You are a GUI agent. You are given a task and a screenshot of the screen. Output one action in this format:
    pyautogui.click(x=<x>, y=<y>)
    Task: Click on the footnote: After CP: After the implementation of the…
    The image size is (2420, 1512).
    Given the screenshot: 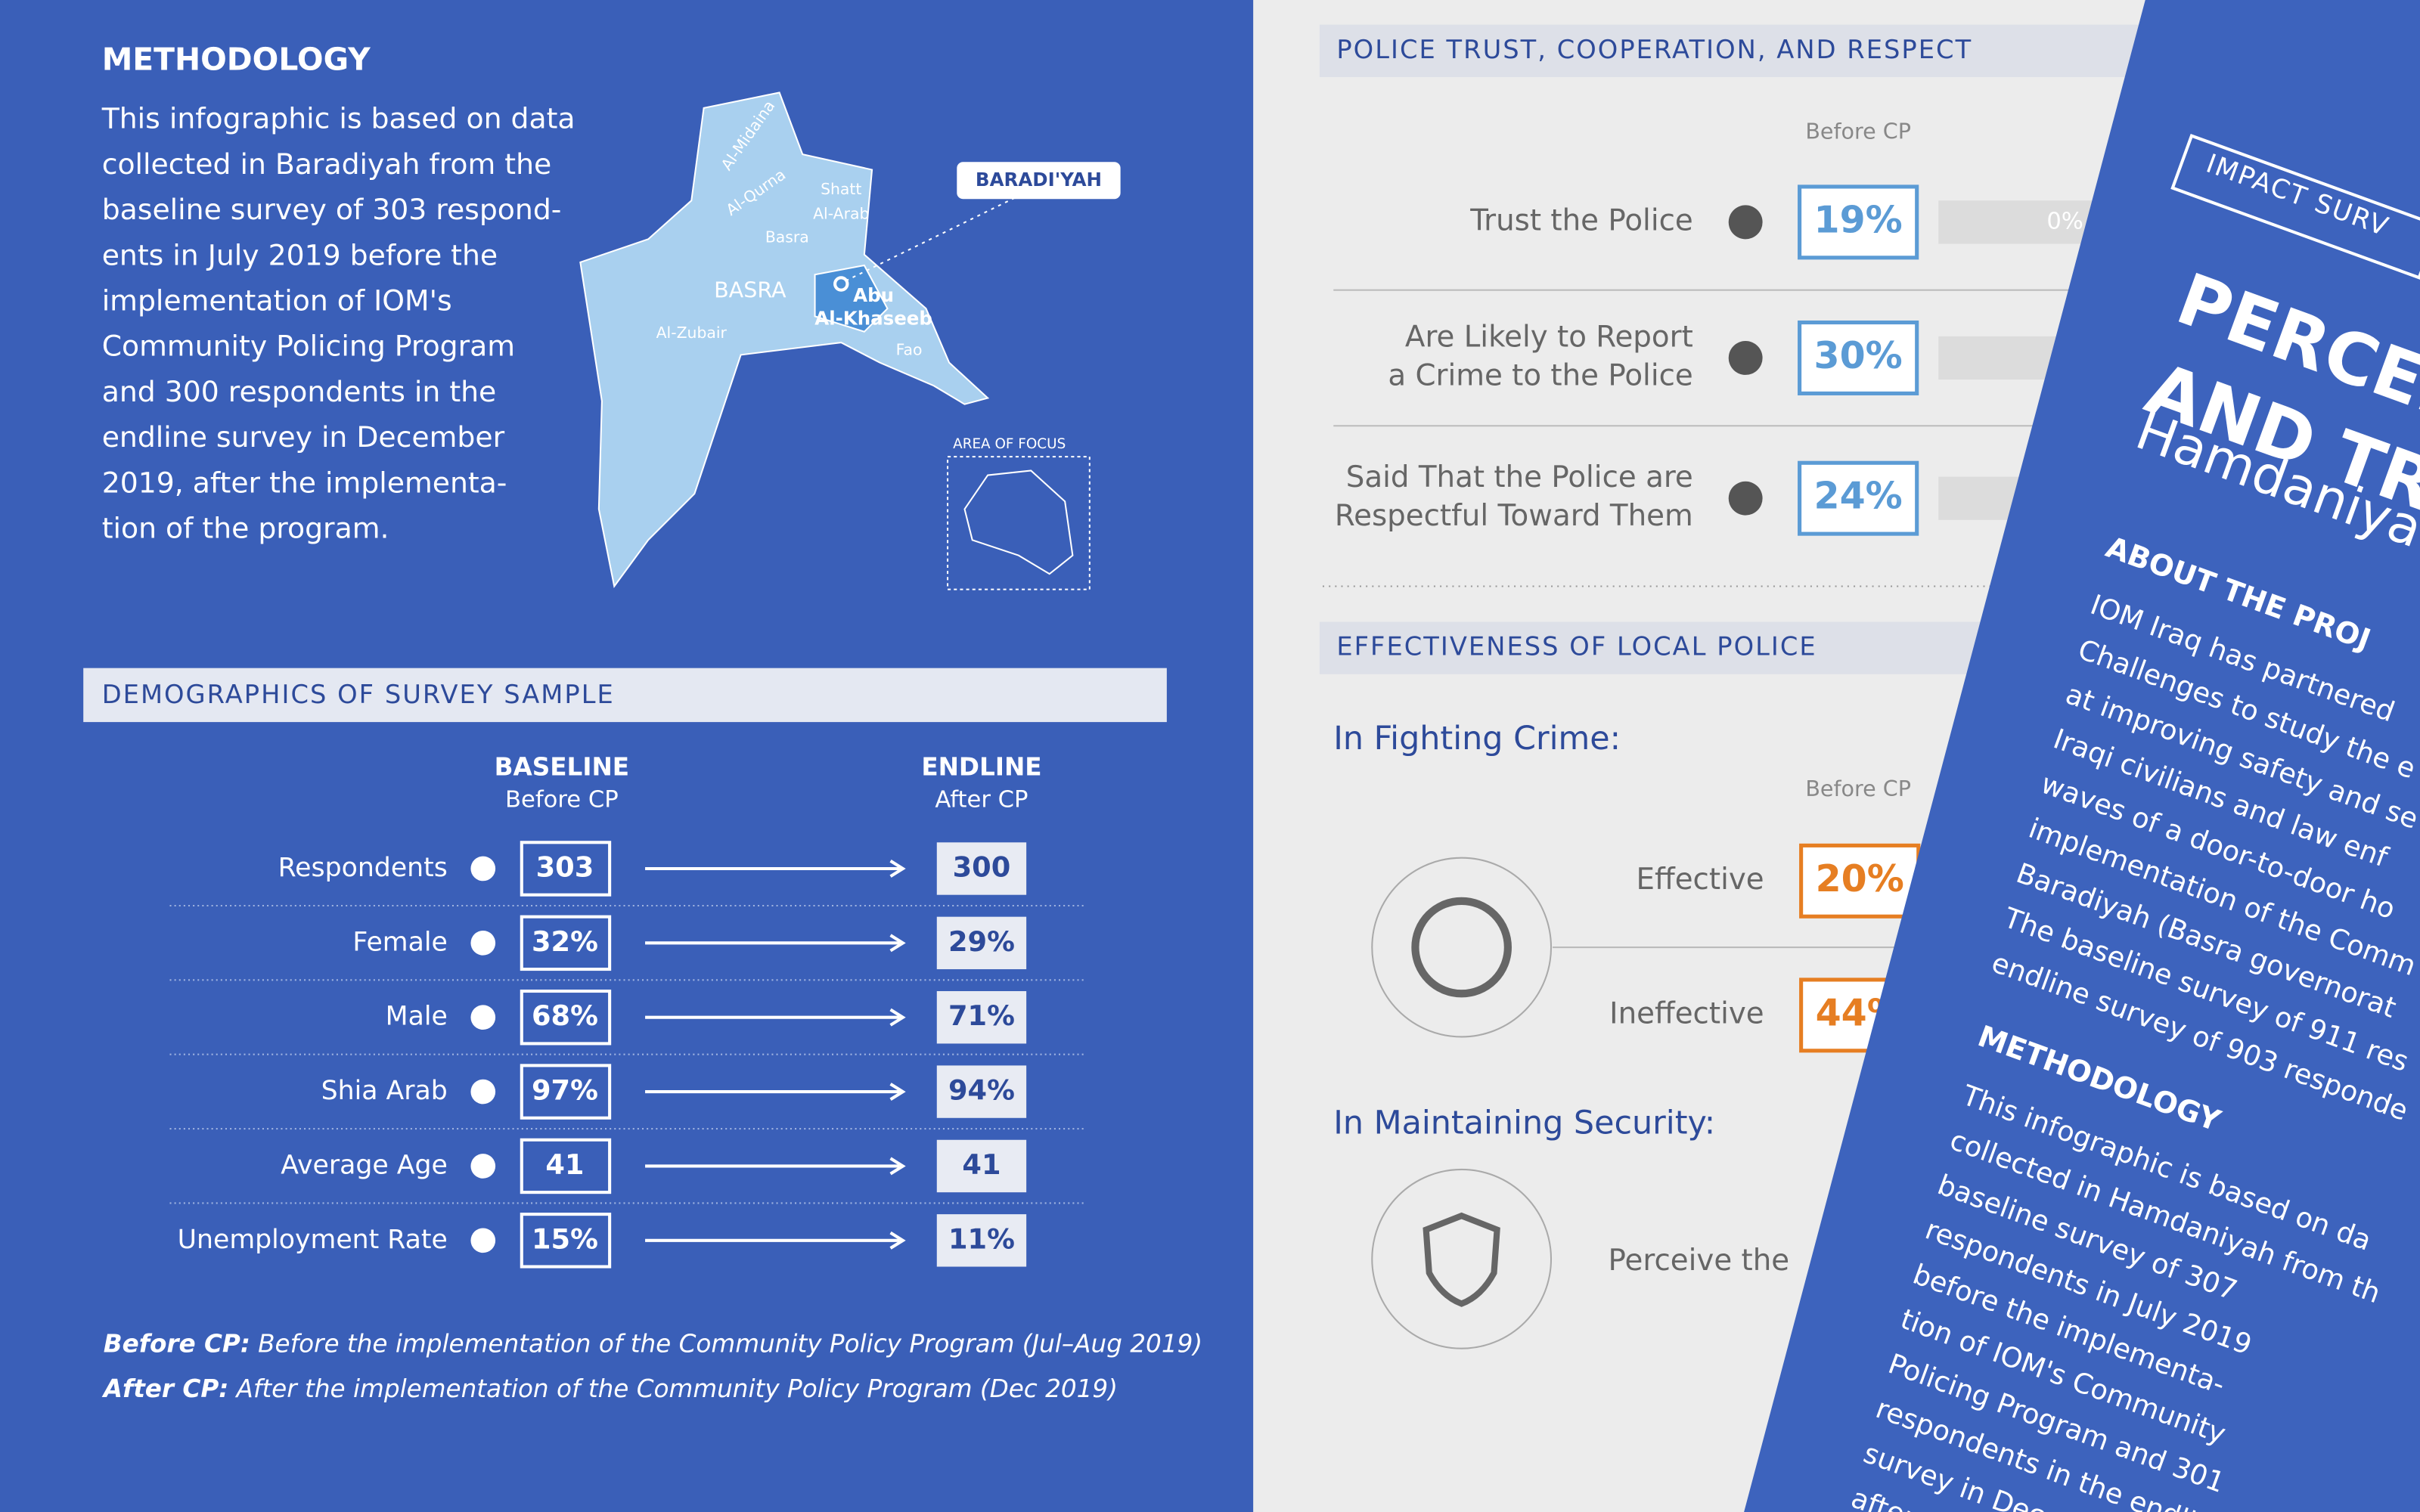 What is the action you would take?
    pyautogui.click(x=609, y=1388)
    